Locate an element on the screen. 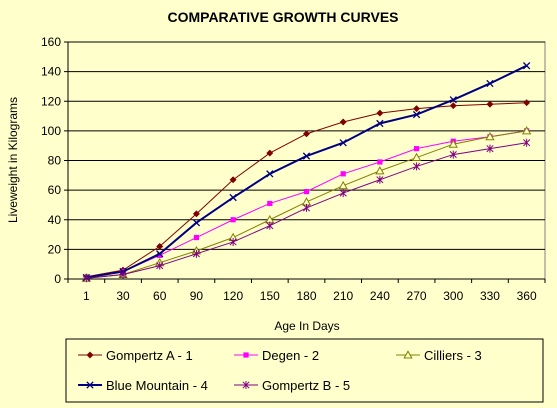 The width and height of the screenshot is (557, 408). y-tick-label: 80 is located at coordinates (55, 161).